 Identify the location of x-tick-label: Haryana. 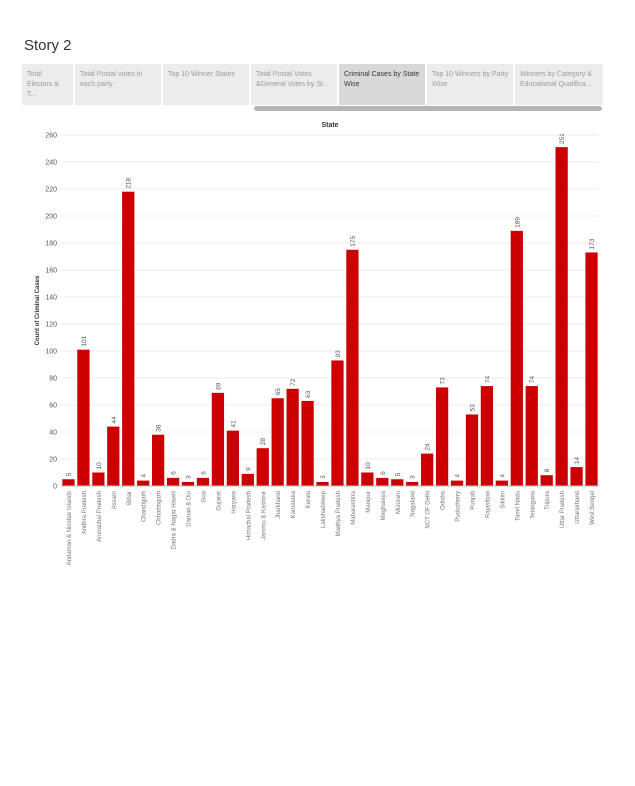
(234, 501).